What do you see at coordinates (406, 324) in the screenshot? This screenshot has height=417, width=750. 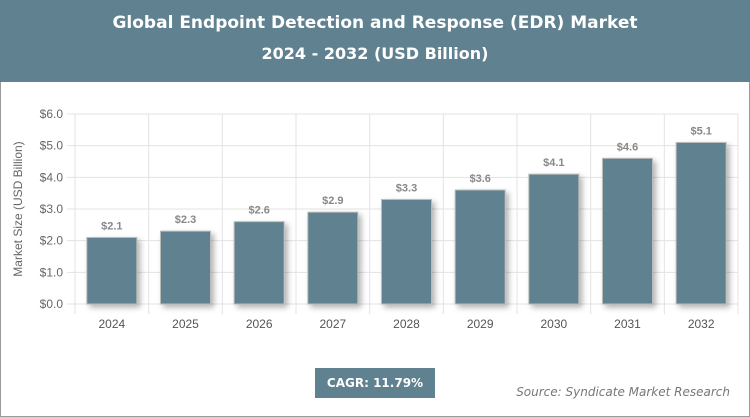 I see `x-tick-label: 2028` at bounding box center [406, 324].